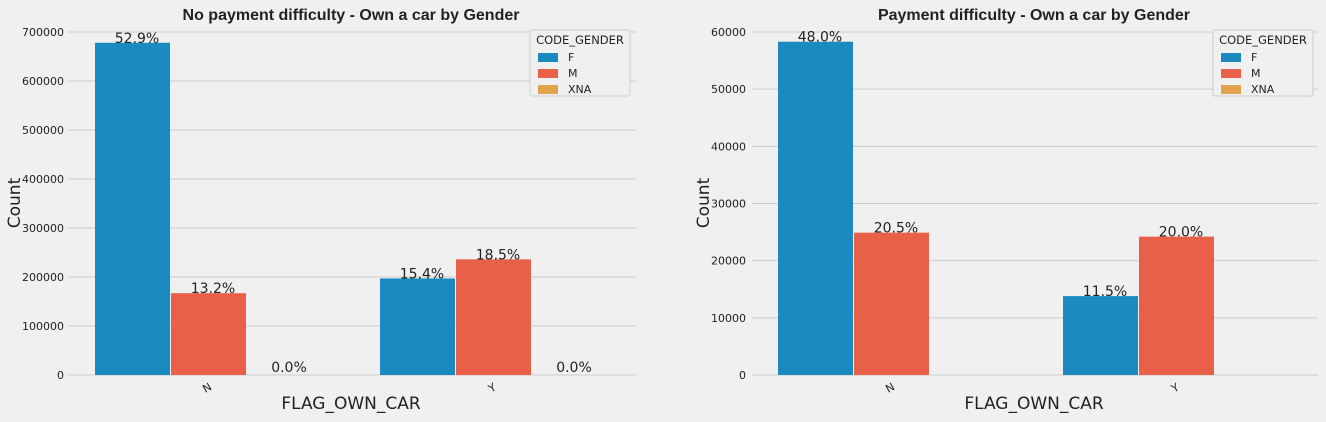  Describe the element at coordinates (137, 39) in the screenshot. I see `bar-value-label: 52.9%` at that location.